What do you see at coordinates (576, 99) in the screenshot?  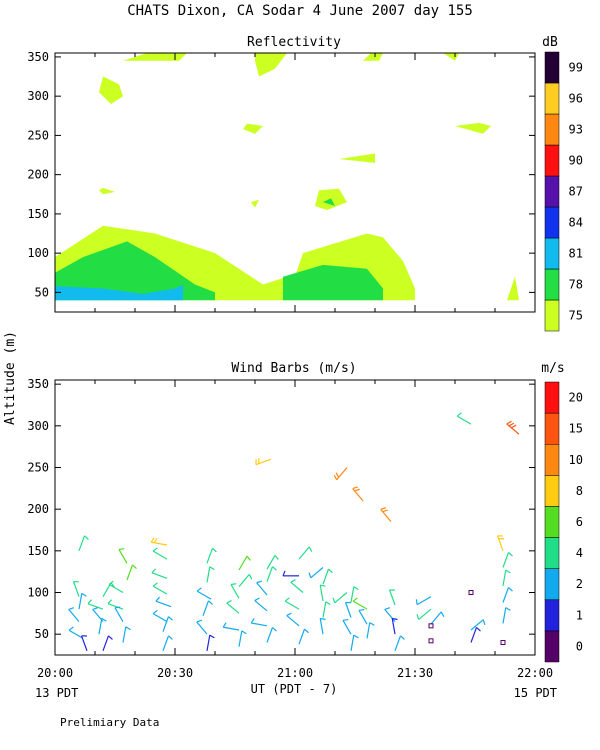 I see `colorbar-label: 96` at bounding box center [576, 99].